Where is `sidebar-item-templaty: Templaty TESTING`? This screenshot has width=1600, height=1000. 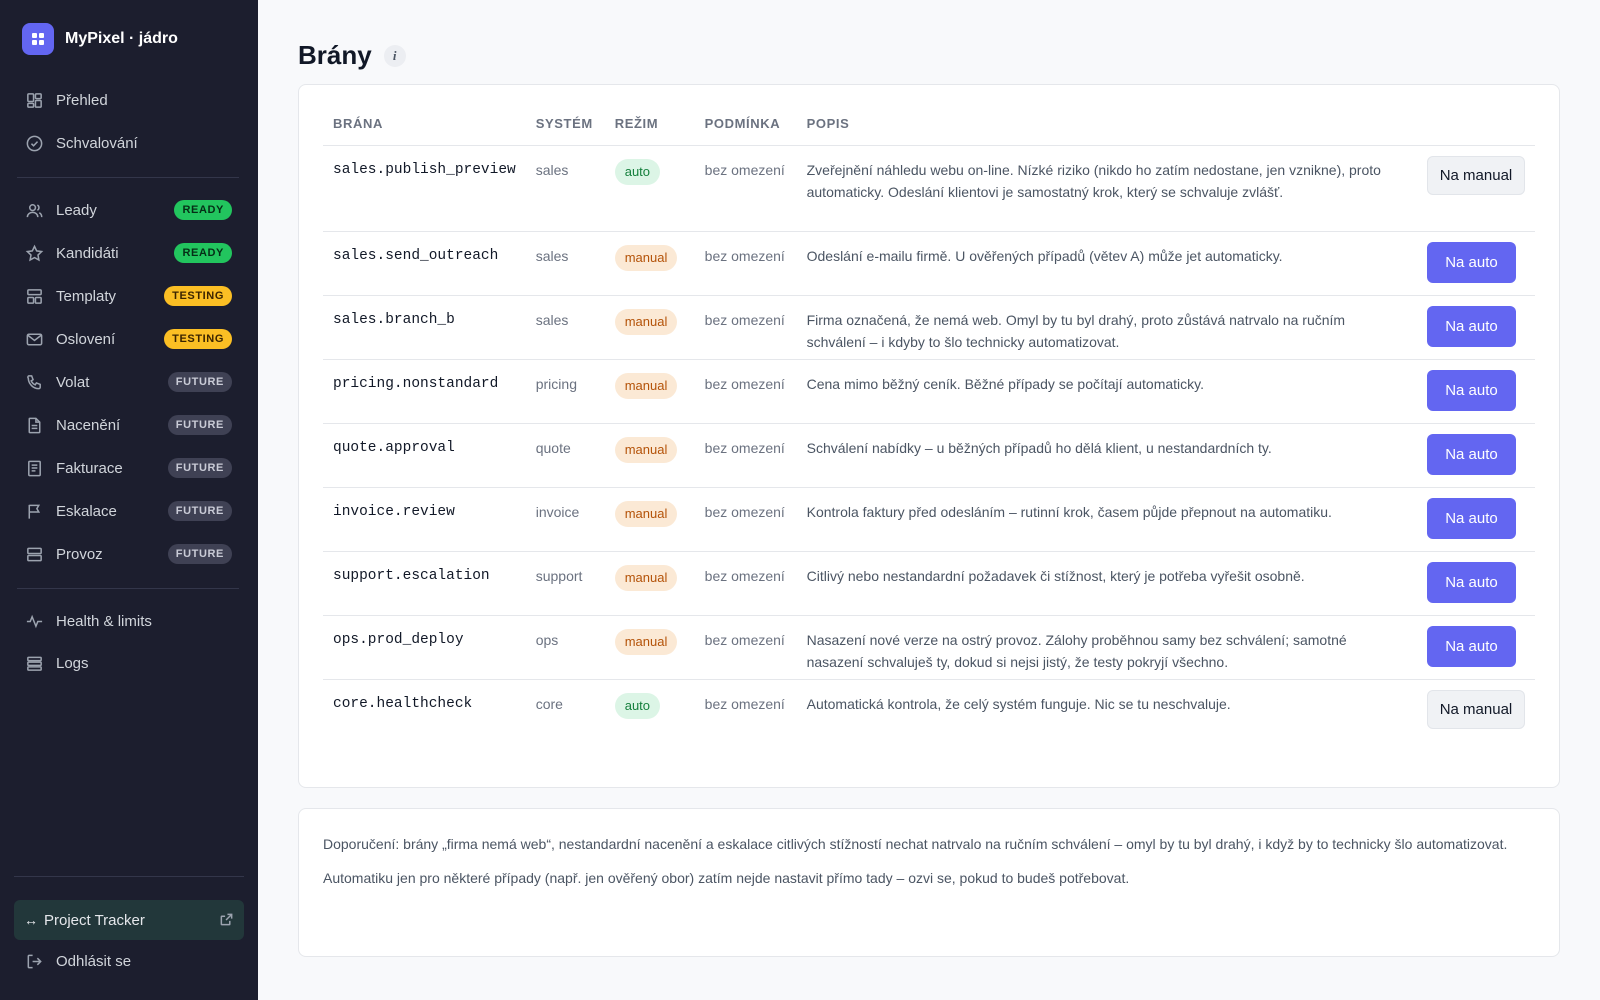 sidebar-item-templaty: Templaty TESTING is located at coordinates (129, 296).